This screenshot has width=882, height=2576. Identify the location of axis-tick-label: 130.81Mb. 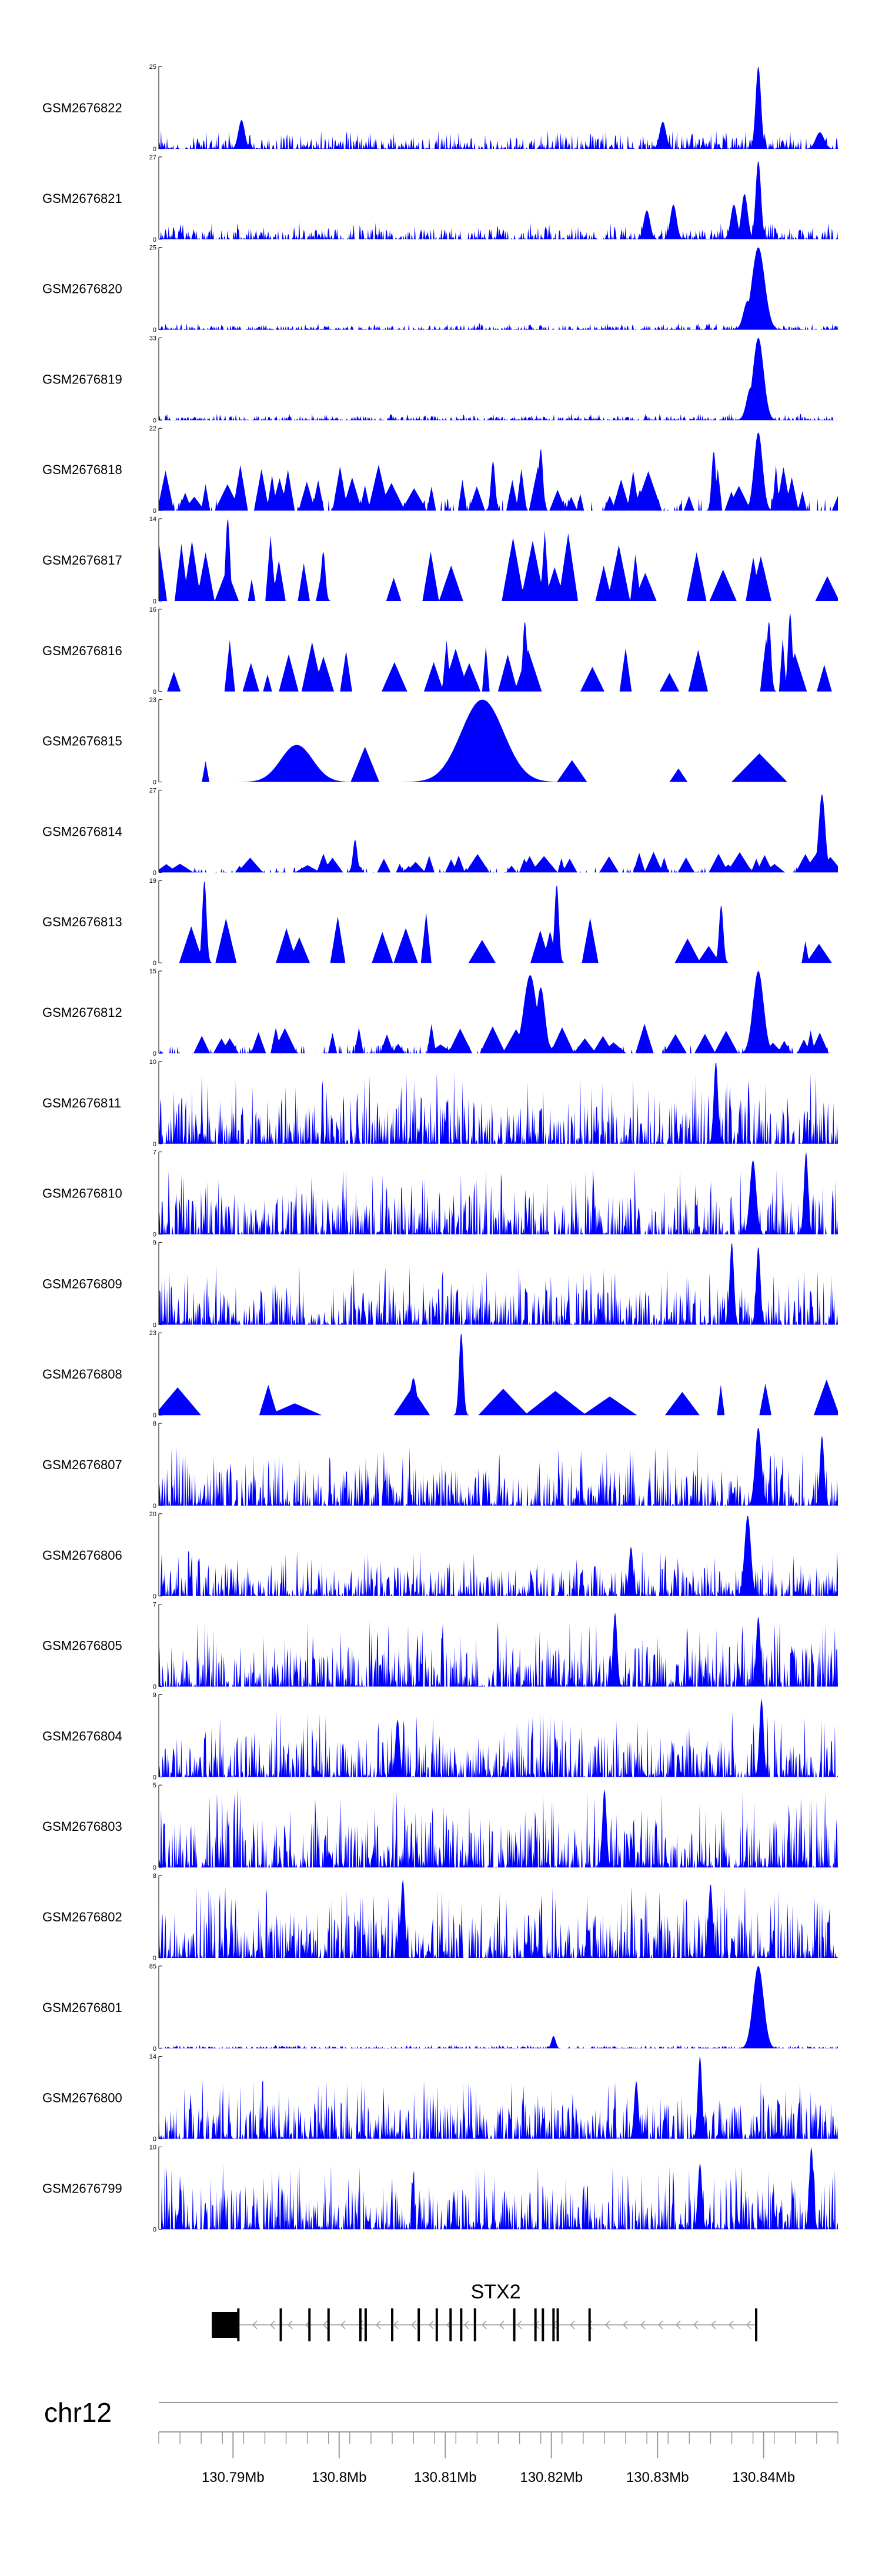
(445, 2477).